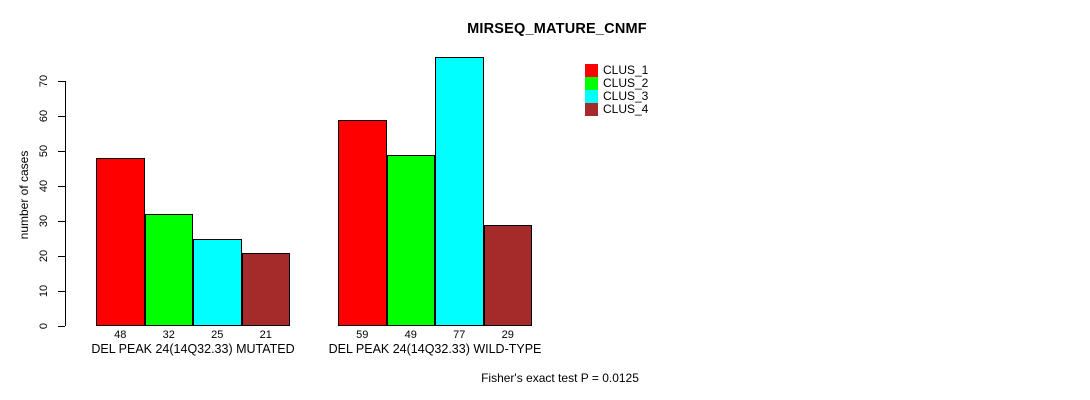 The height and width of the screenshot is (400, 1090). What do you see at coordinates (44, 81) in the screenshot?
I see `y-axis-tick-label: 70` at bounding box center [44, 81].